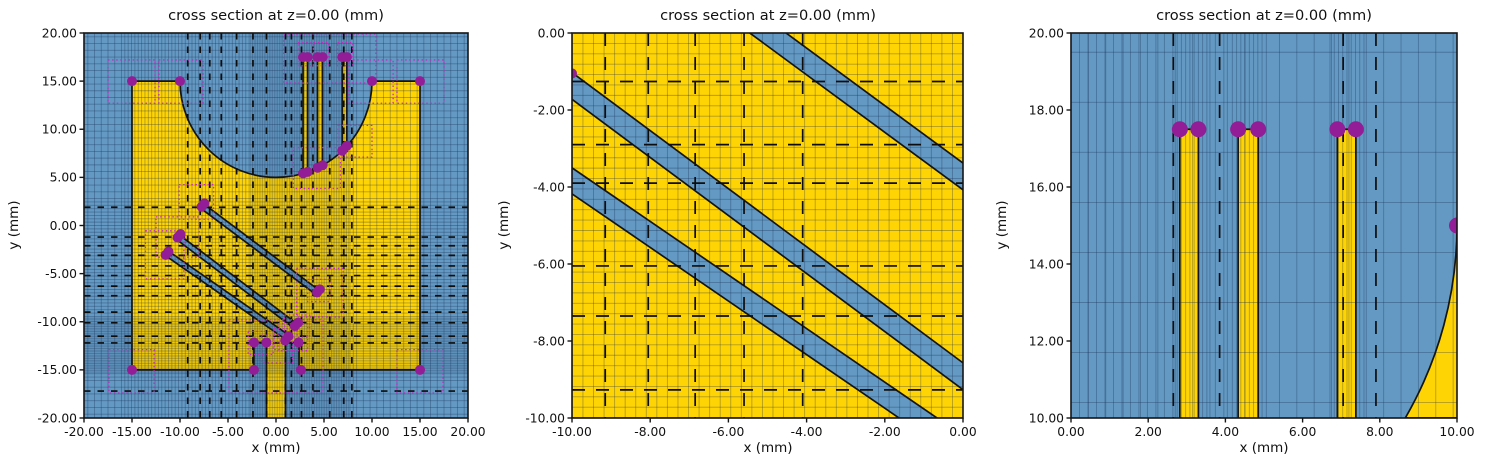 This screenshot has width=1489, height=472. I want to click on diagonal-slot-a, so click(261, 250).